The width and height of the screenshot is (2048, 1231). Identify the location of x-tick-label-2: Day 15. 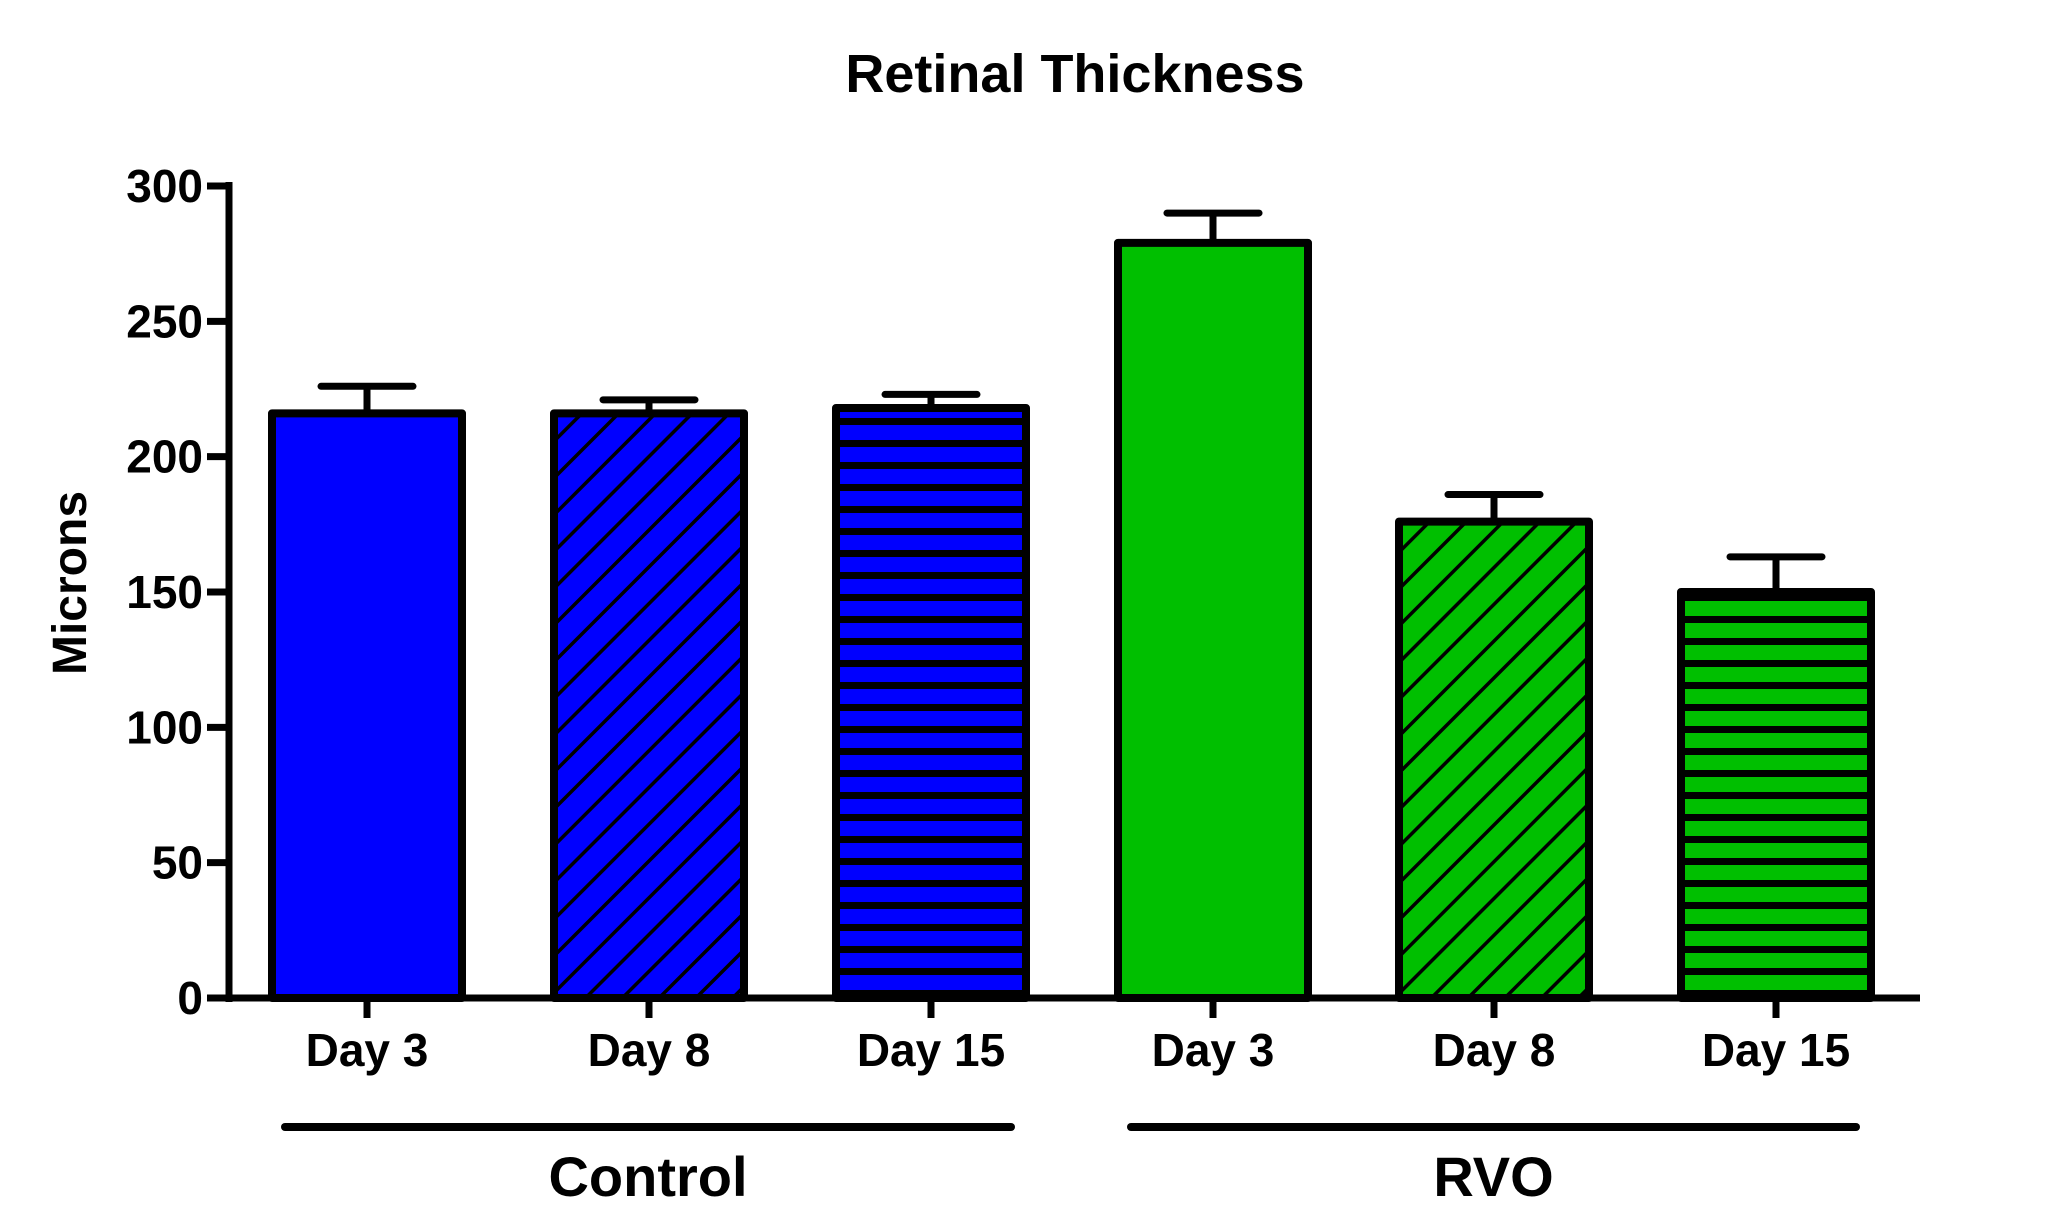
(931, 1050).